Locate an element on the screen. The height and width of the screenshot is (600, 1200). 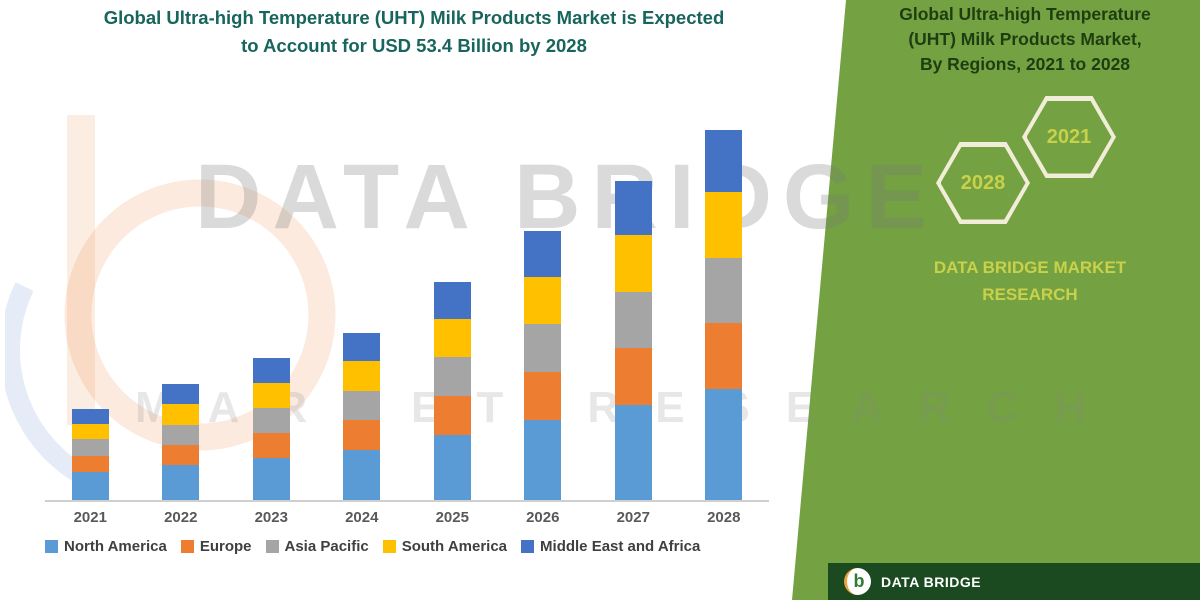
bar-segment-europe-2028 is located at coordinates (724, 356).